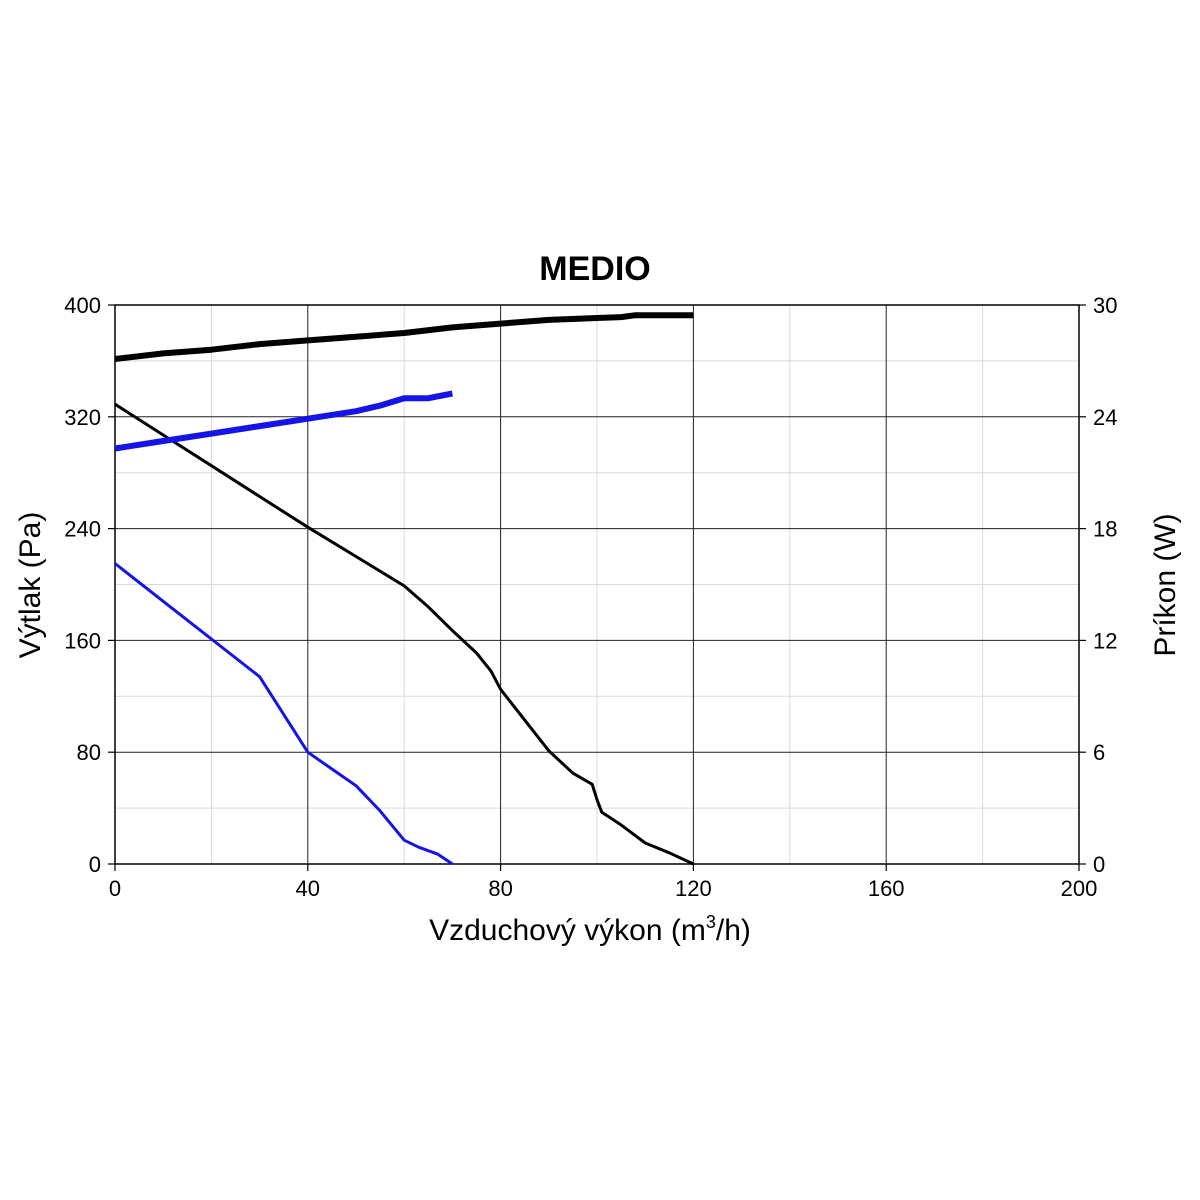 This screenshot has width=1200, height=1200. I want to click on x-tick-label: 80, so click(500, 888).